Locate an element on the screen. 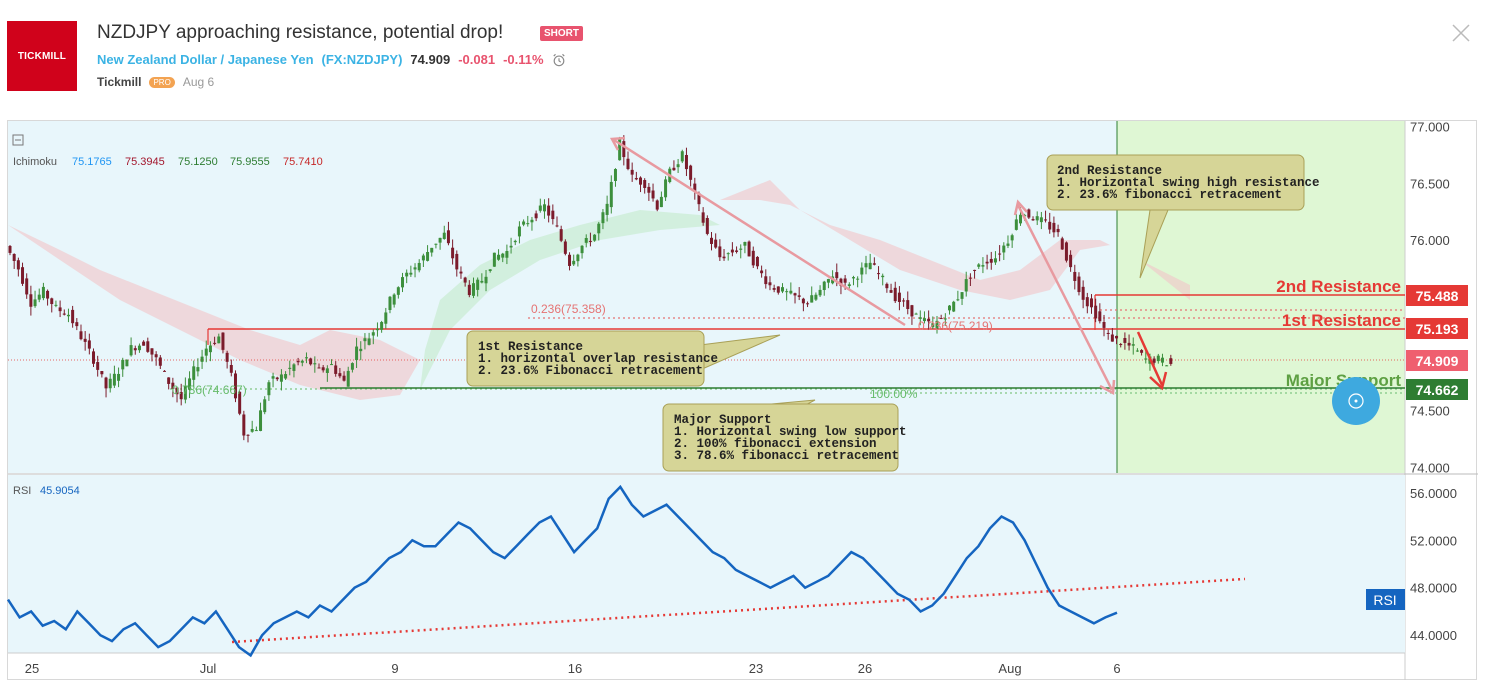 This screenshot has width=1491, height=688. ichimoku-value-3: 75.1250 is located at coordinates (198, 162).